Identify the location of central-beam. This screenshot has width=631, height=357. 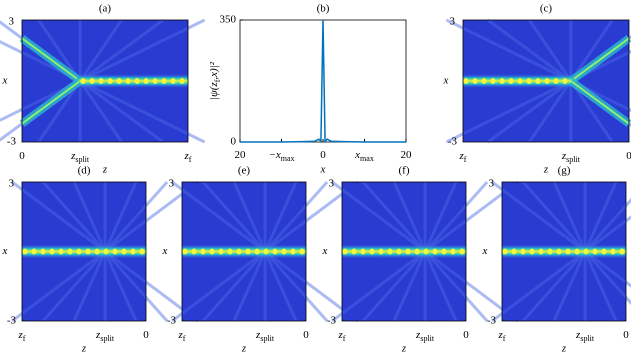
(404, 251).